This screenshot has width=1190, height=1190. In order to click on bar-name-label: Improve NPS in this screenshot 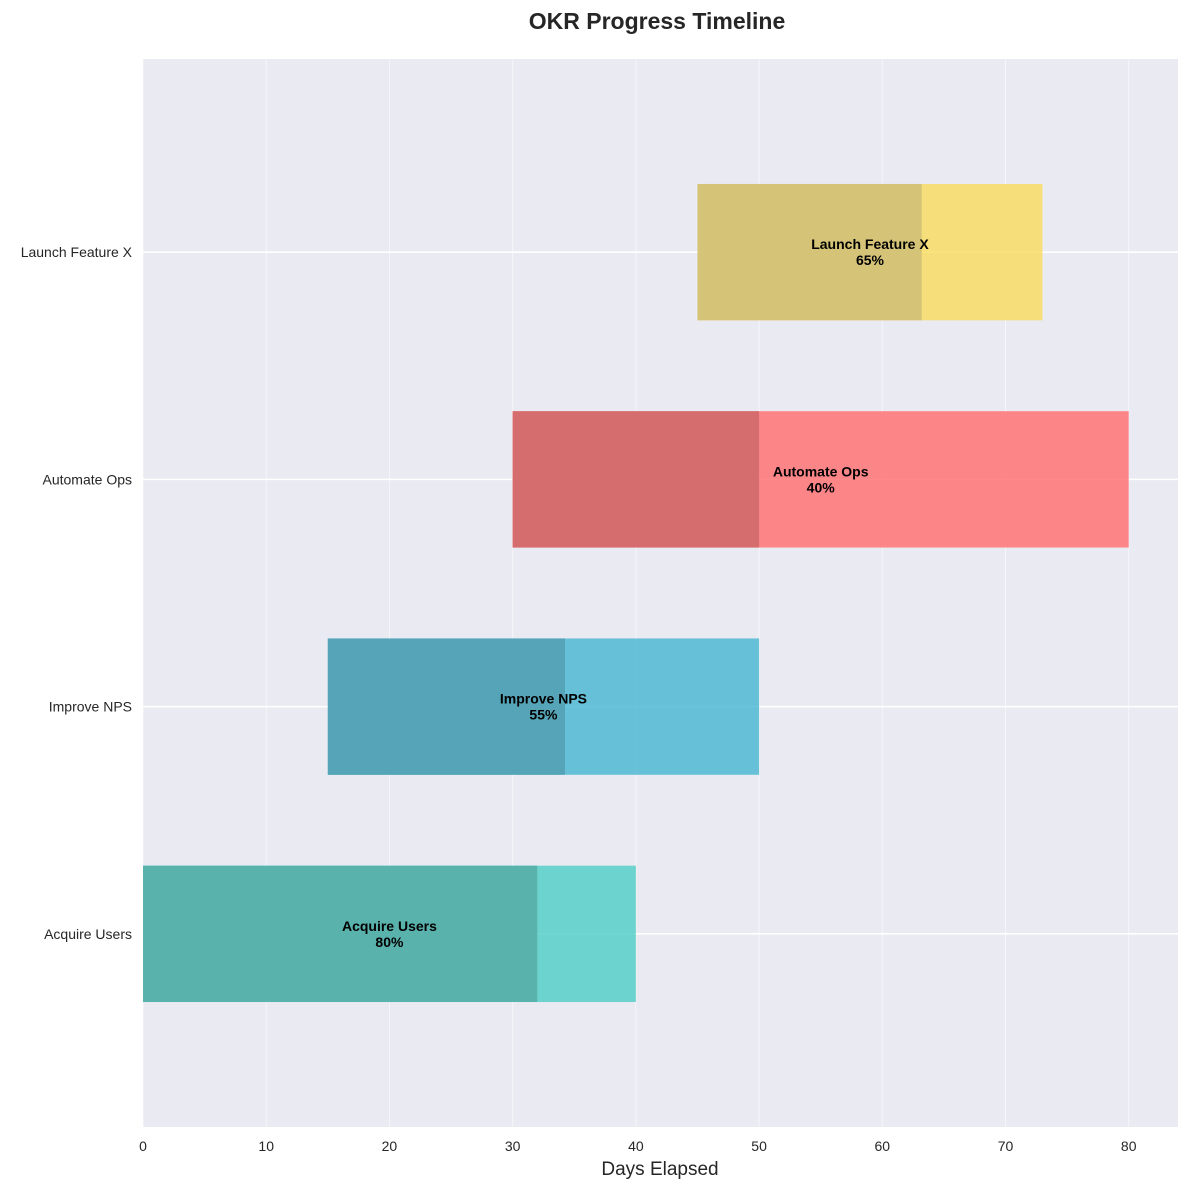, I will do `click(543, 699)`.